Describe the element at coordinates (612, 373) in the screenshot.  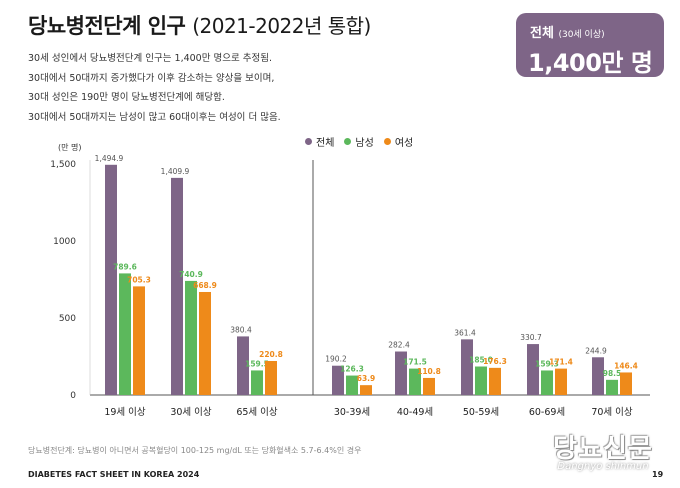
I see `data-label-male: 98.5` at that location.